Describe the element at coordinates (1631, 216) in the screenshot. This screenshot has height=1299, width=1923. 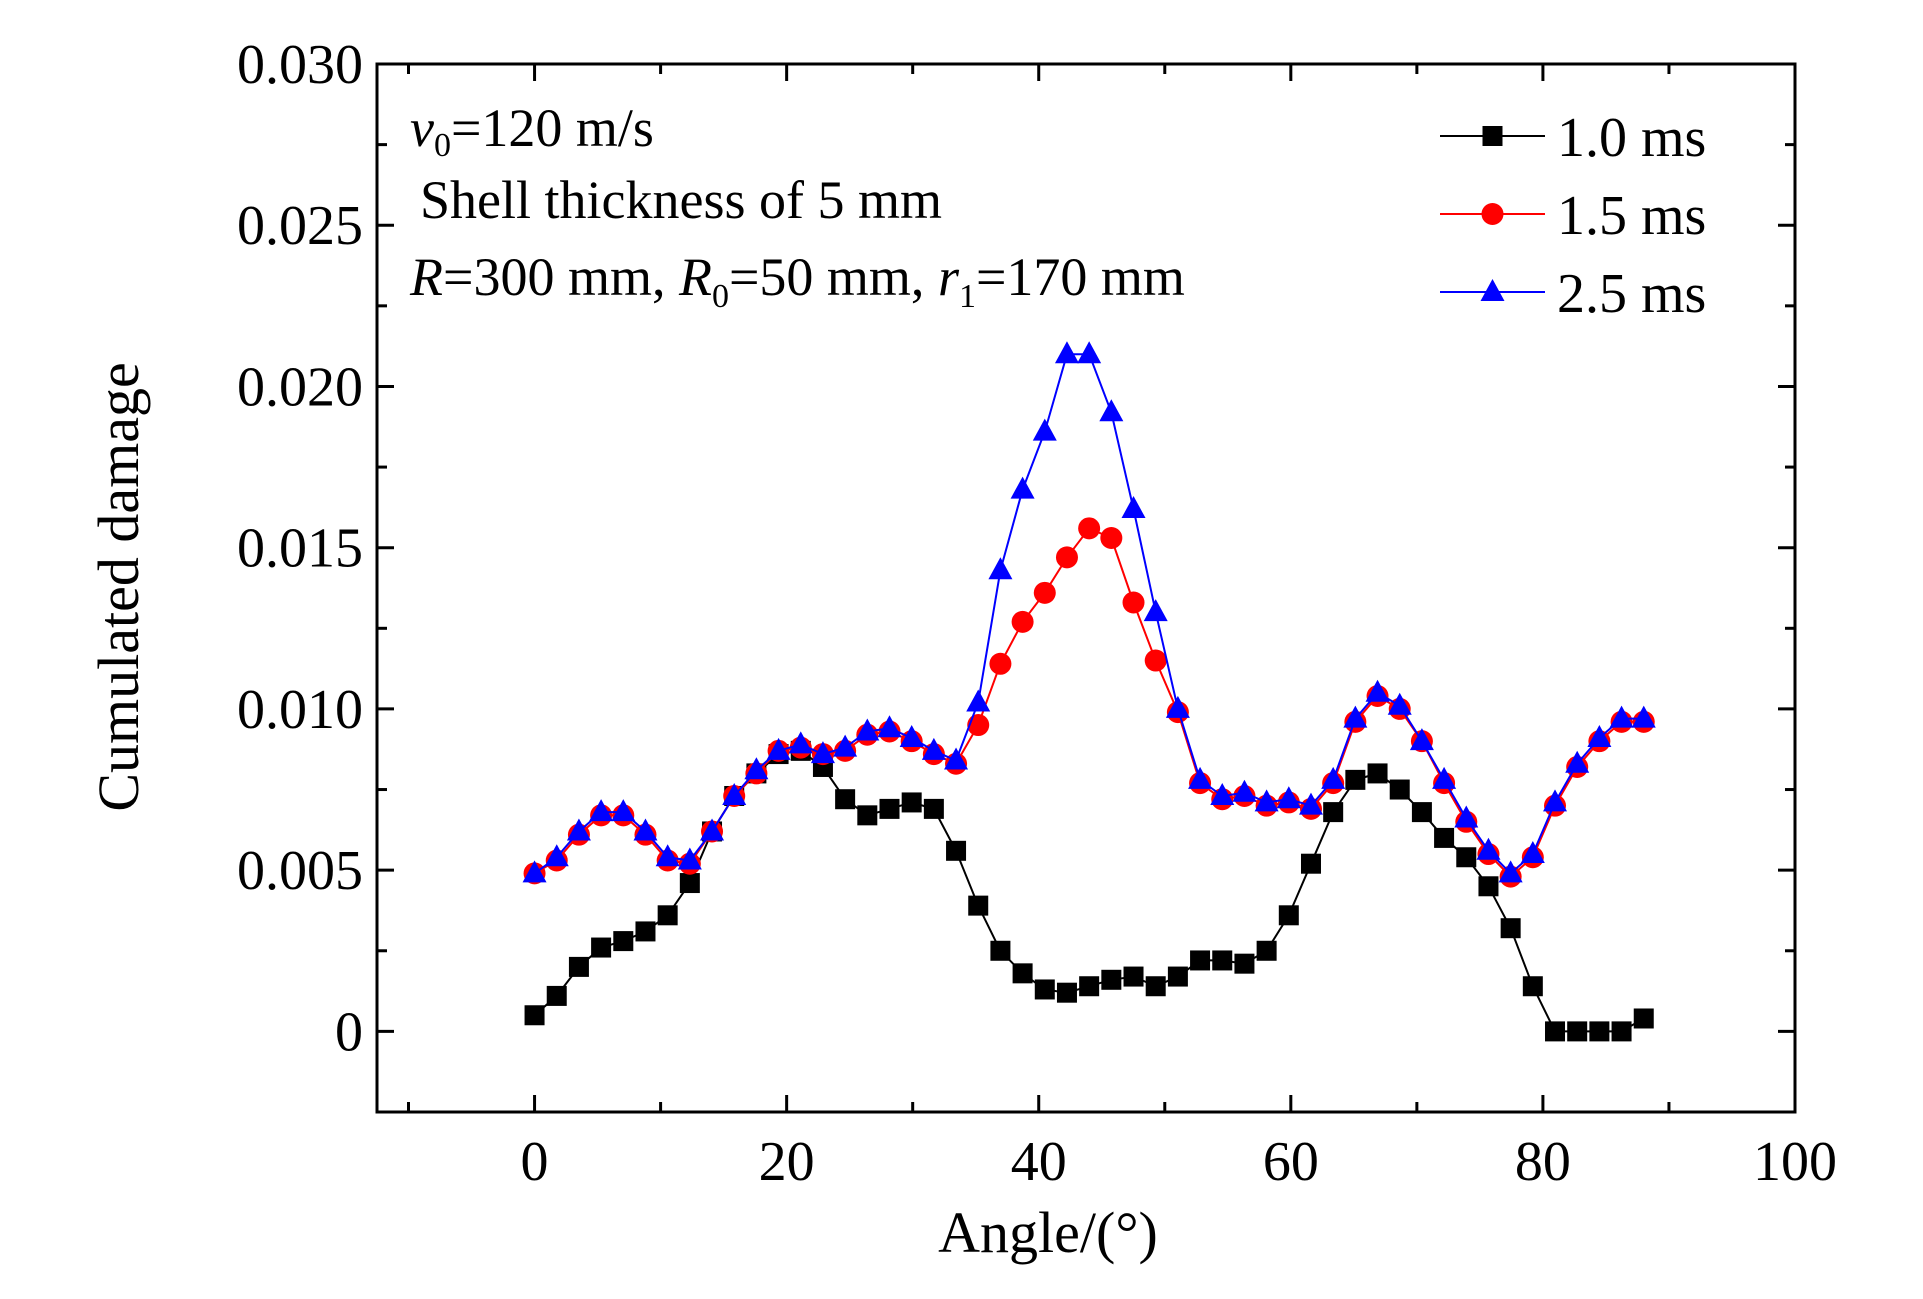
I see `legend-label: 1.5 ms` at that location.